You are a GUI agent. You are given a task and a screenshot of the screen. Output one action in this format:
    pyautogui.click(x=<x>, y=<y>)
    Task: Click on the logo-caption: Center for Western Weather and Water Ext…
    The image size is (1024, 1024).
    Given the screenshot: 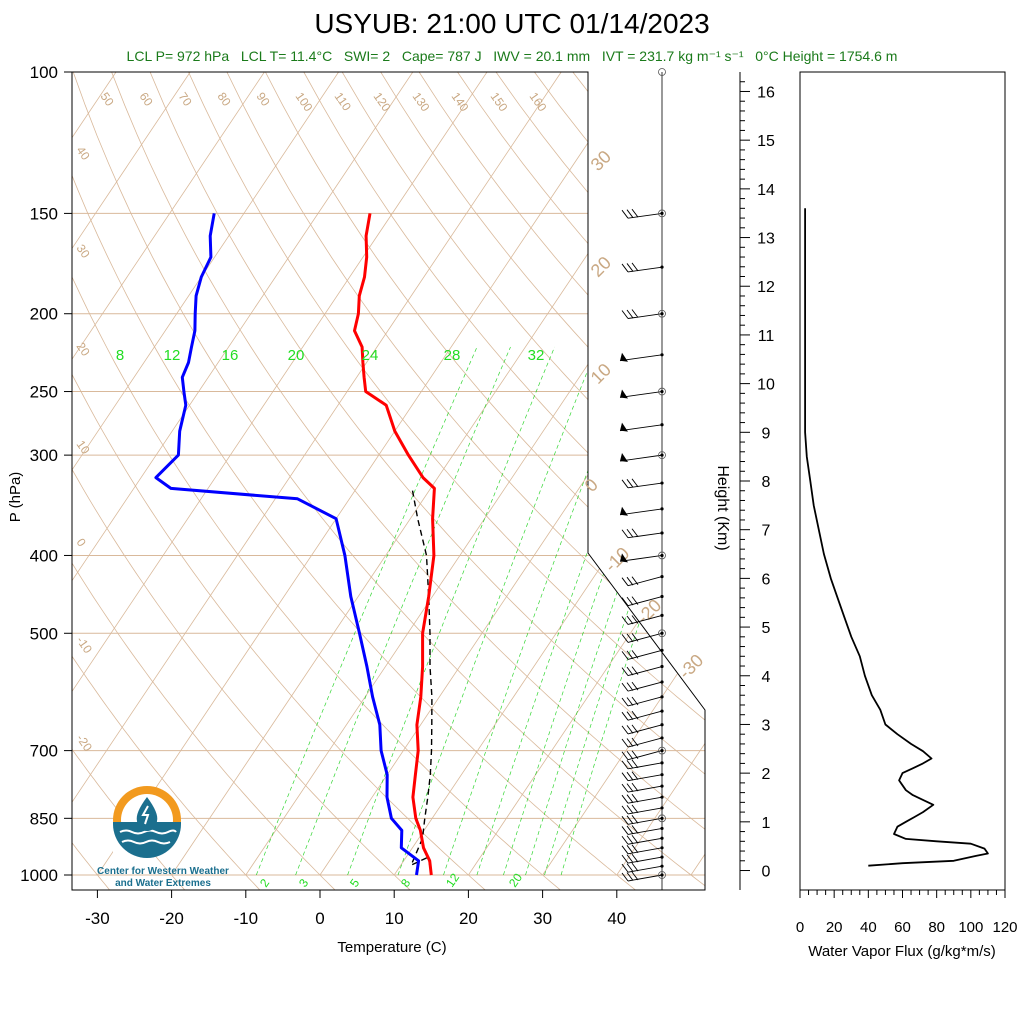 What is the action you would take?
    pyautogui.click(x=163, y=878)
    